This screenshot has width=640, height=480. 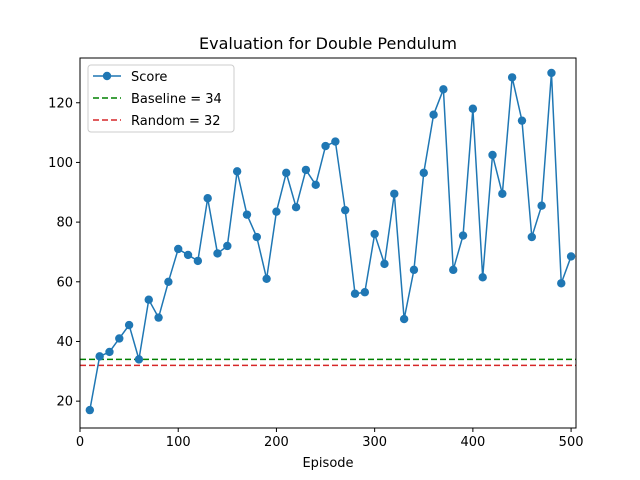 I want to click on y-tick-label: 20, so click(x=64, y=402).